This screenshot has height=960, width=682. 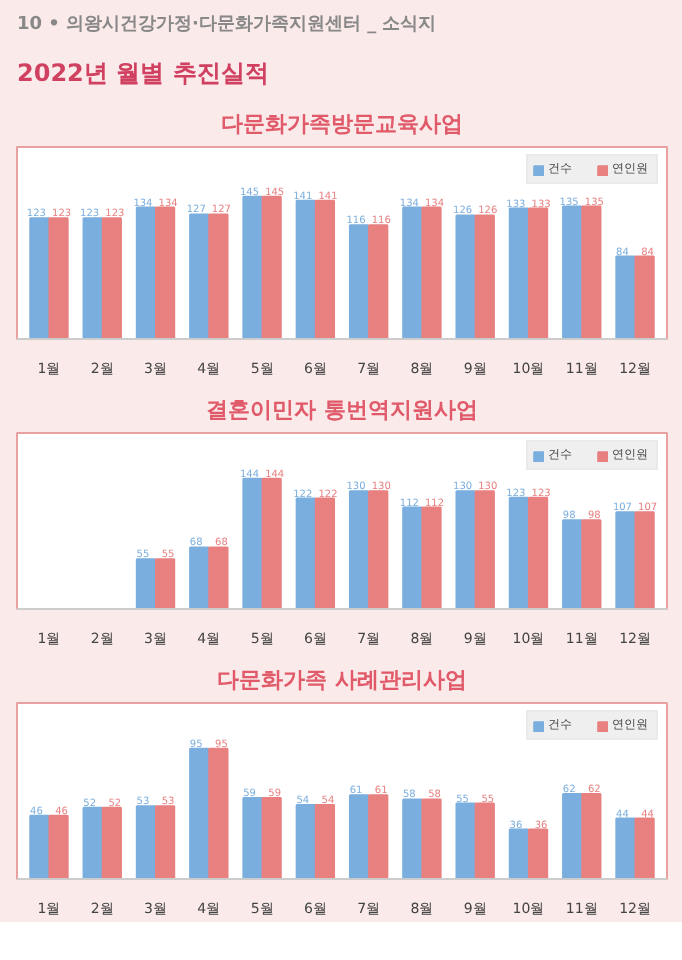 What do you see at coordinates (342, 410) in the screenshot?
I see `chart-title: 결혼이민자 통번역지원사업` at bounding box center [342, 410].